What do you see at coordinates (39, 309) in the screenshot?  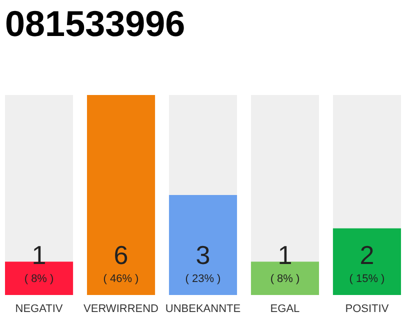 I see `x-tick-label: NEGATIV` at bounding box center [39, 309].